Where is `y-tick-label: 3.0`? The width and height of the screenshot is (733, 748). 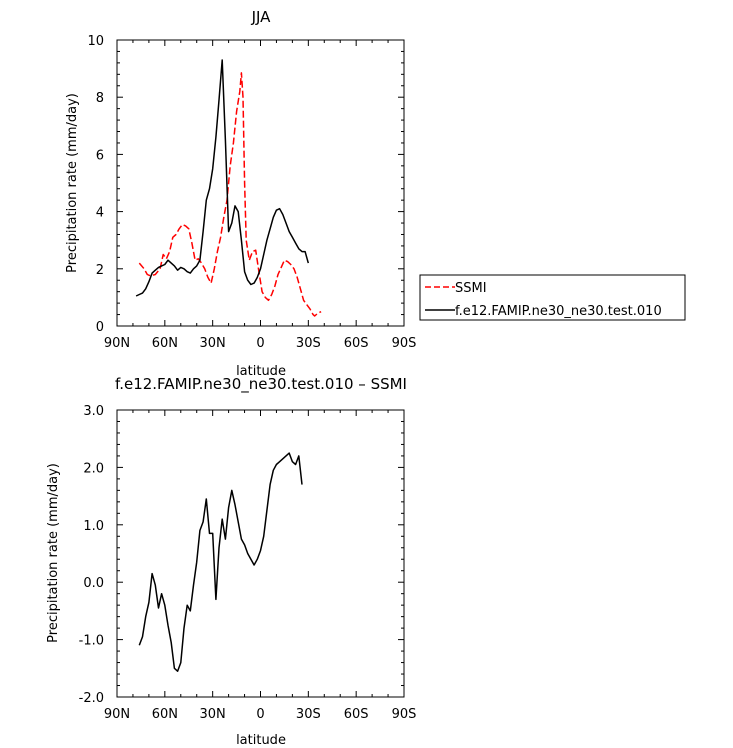 y-tick-label: 3.0 is located at coordinates (93, 411).